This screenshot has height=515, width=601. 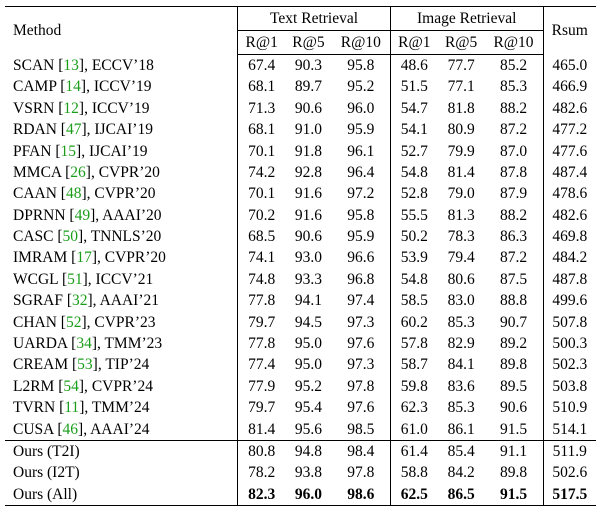 I want to click on value-cell: 517.5, so click(x=569, y=495).